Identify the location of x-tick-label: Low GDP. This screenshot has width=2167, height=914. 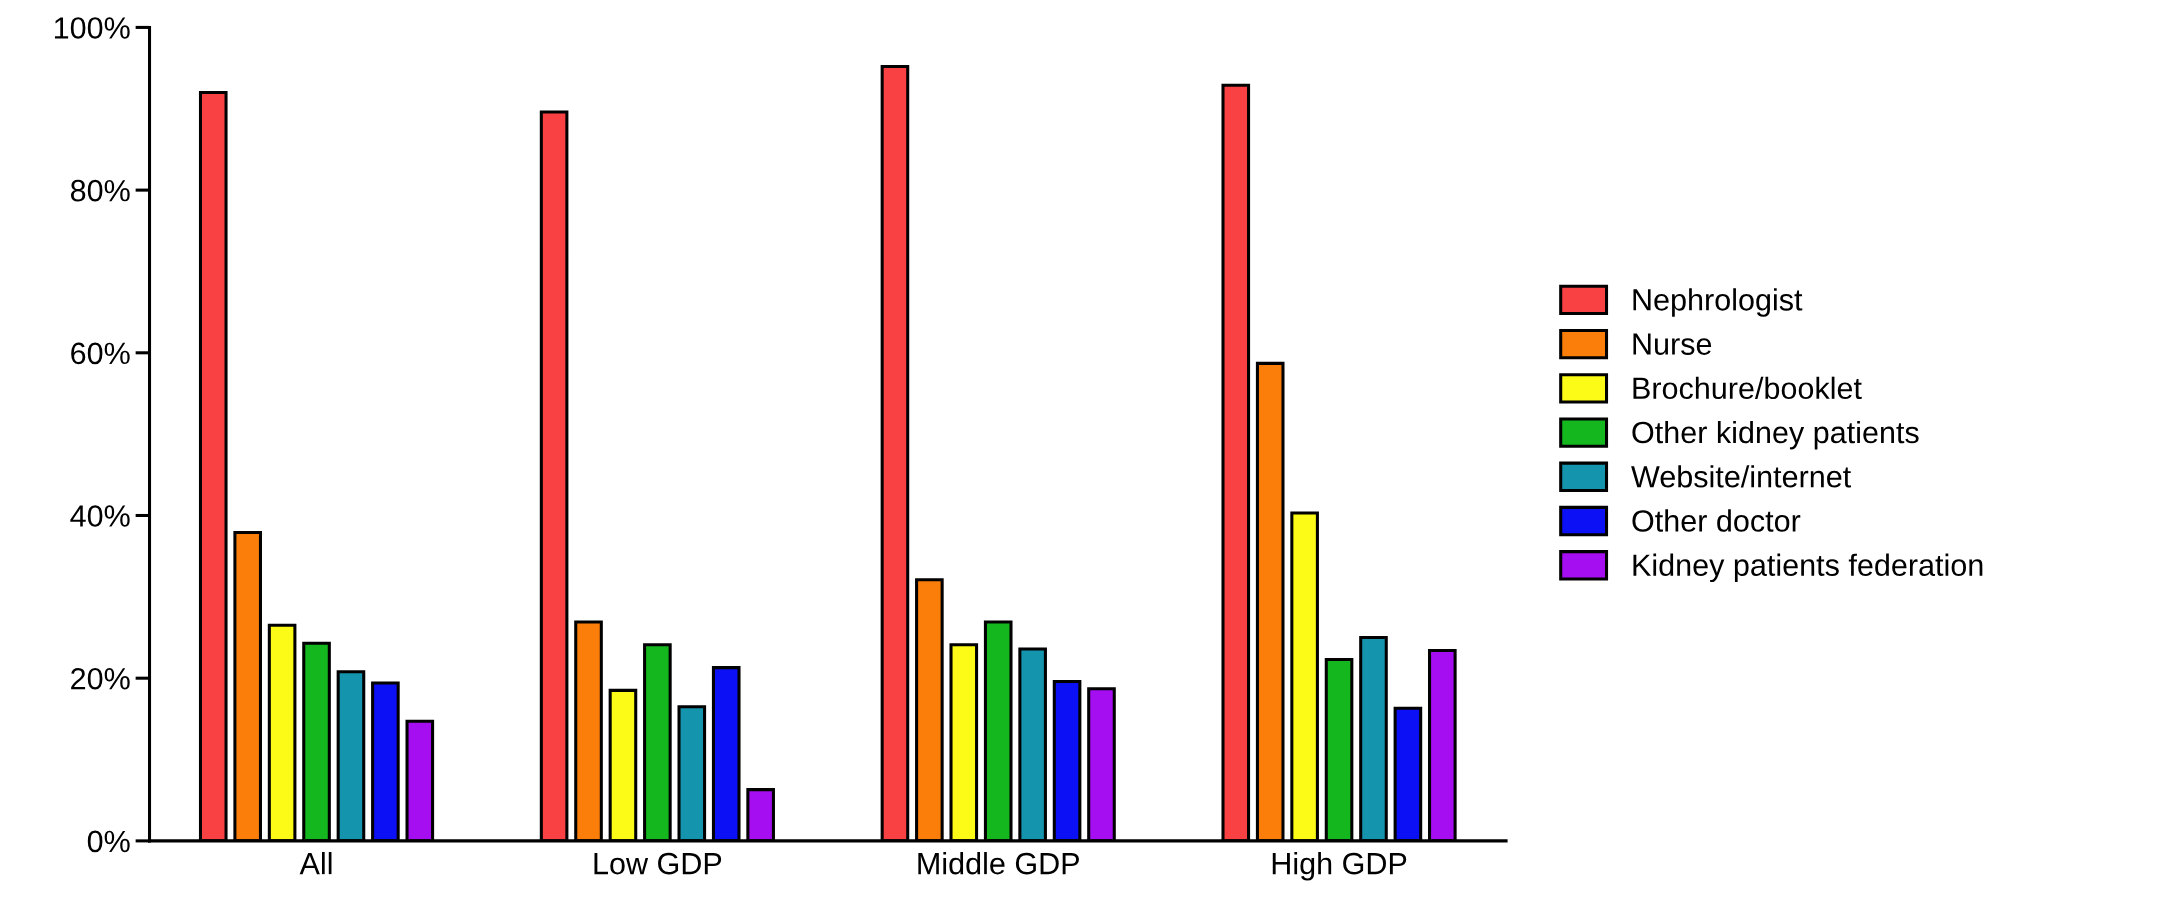
(658, 863).